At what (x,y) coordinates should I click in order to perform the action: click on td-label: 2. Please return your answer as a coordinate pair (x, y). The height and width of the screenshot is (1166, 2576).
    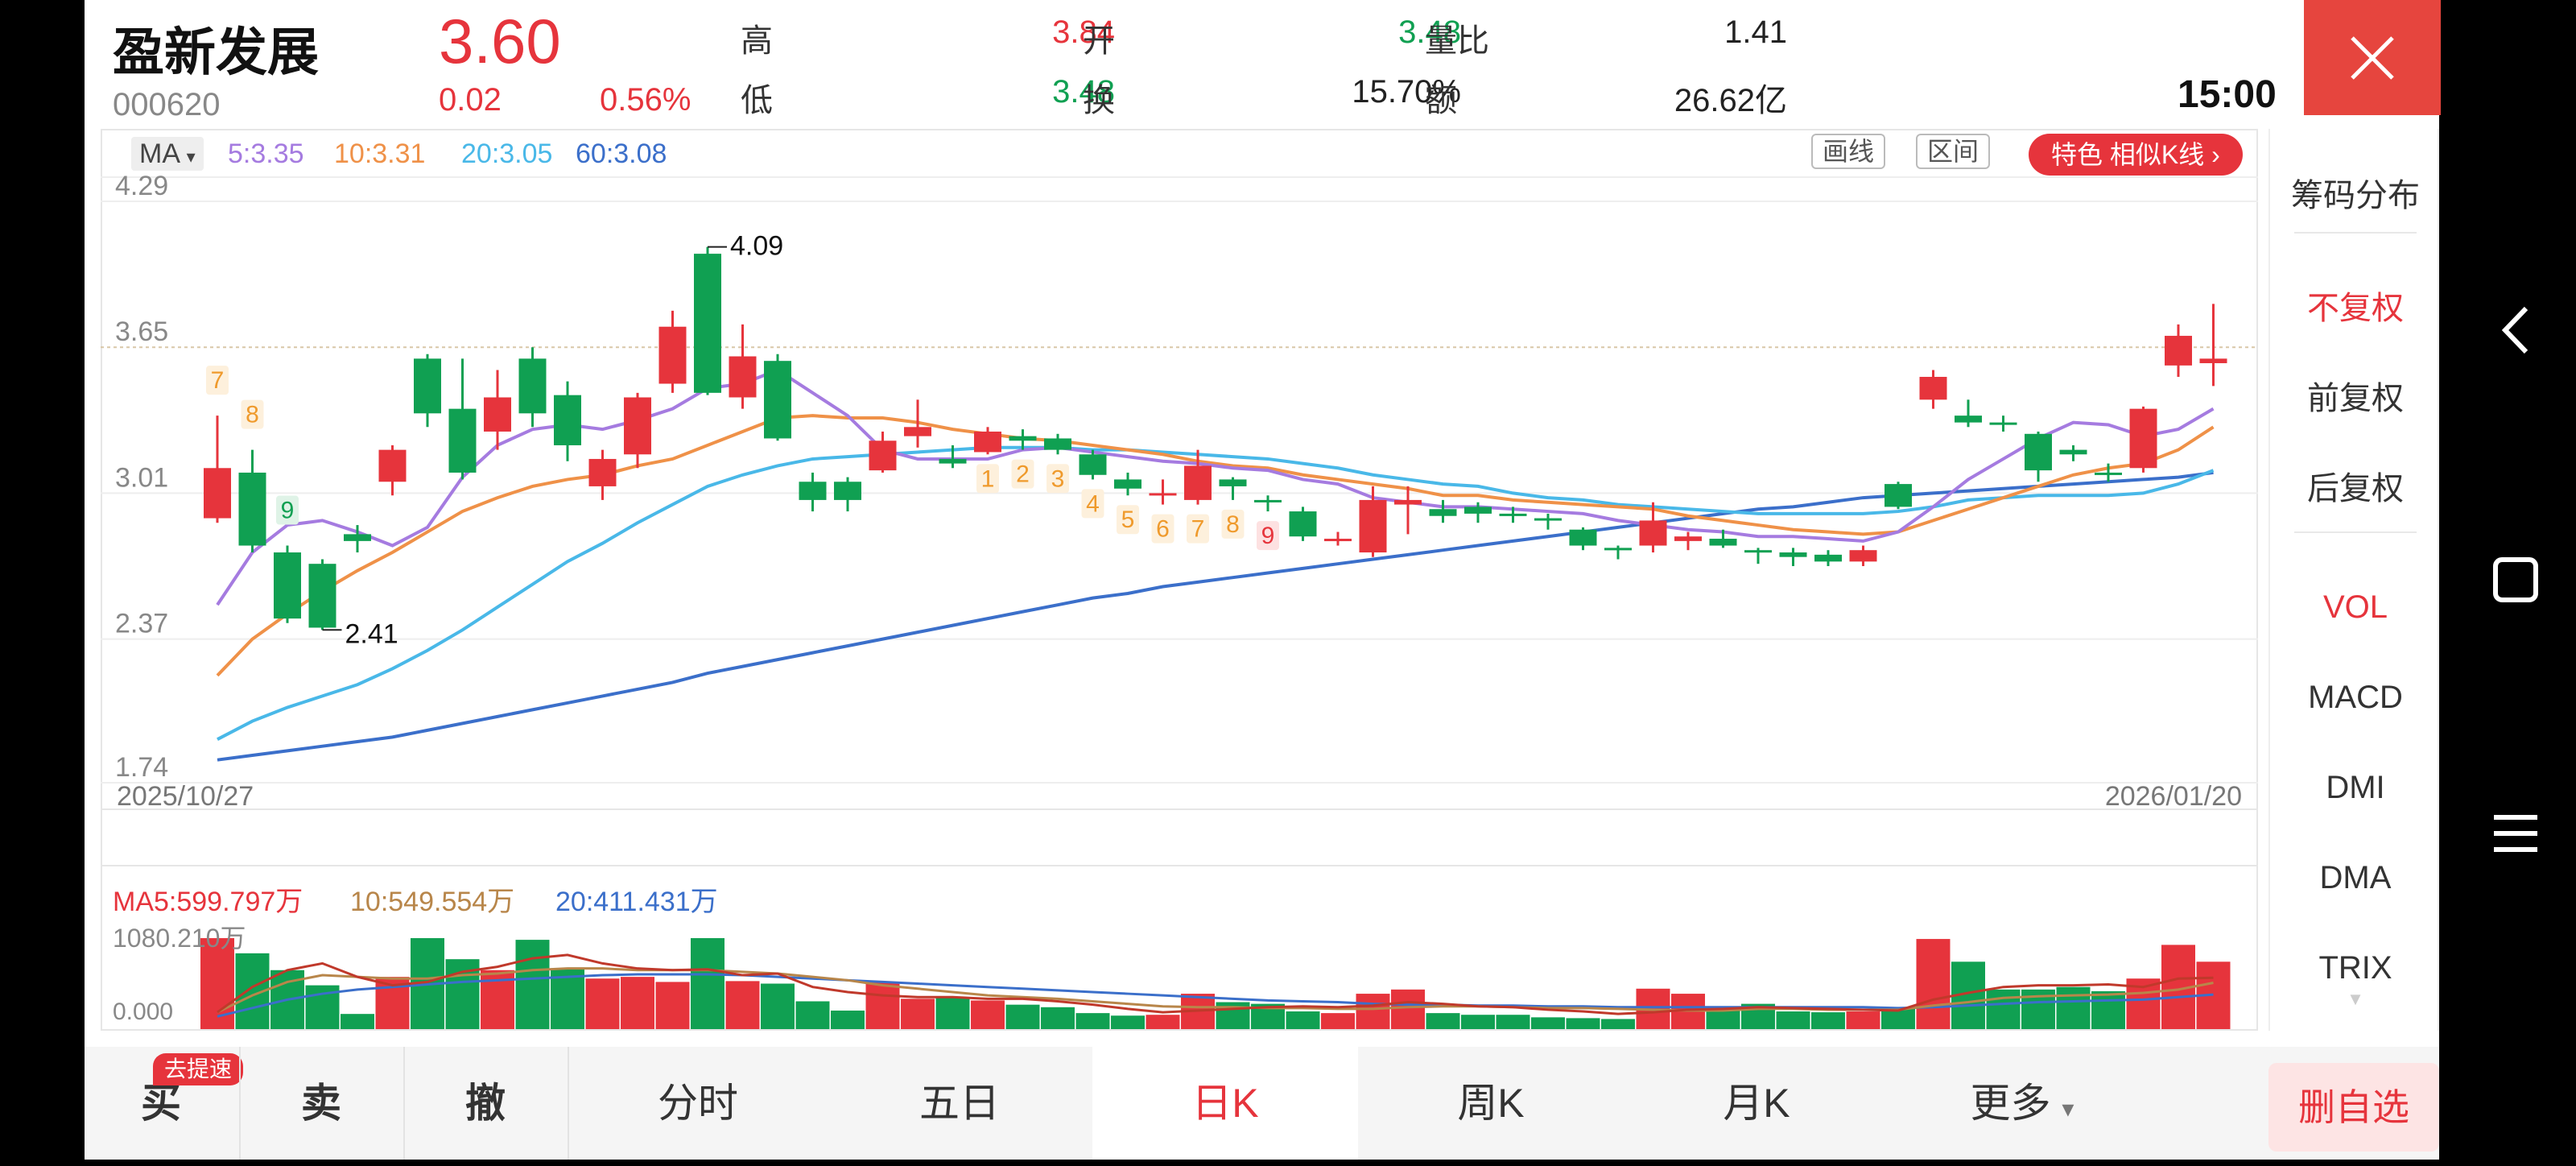
    Looking at the image, I should click on (1023, 475).